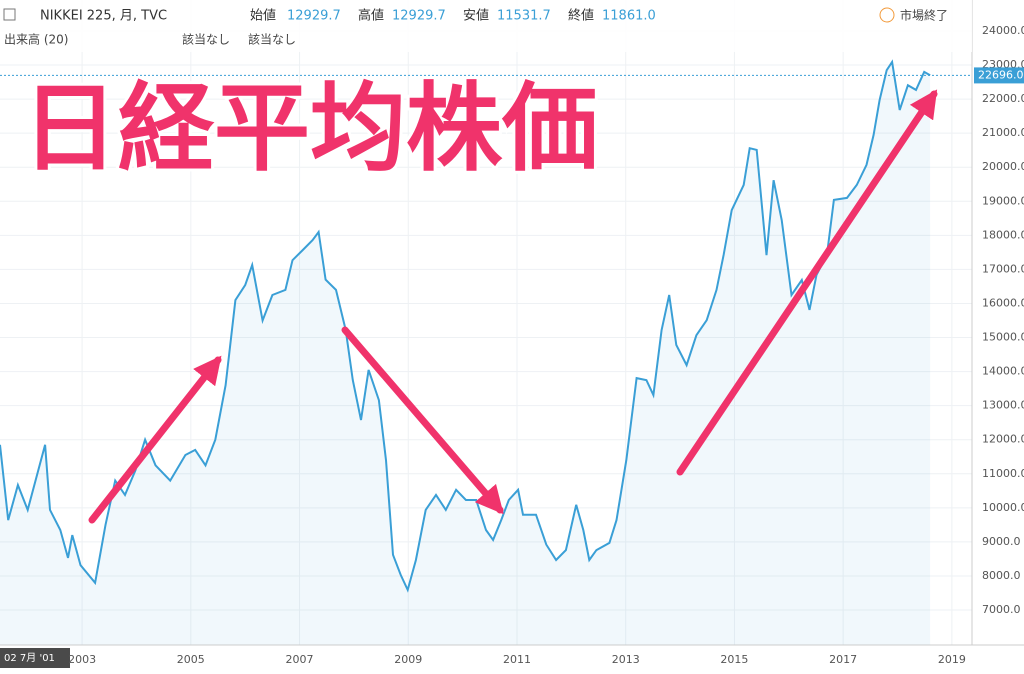  Describe the element at coordinates (82, 659) in the screenshot. I see `x-tick-label: 2003` at that location.